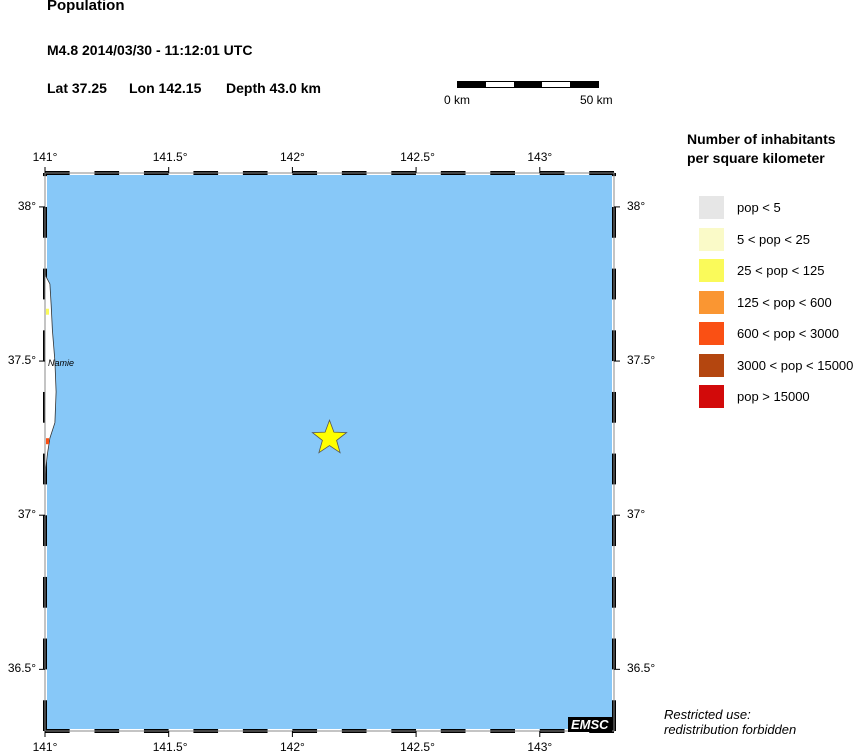  I want to click on event-lat: Lat 37.25, so click(77, 88).